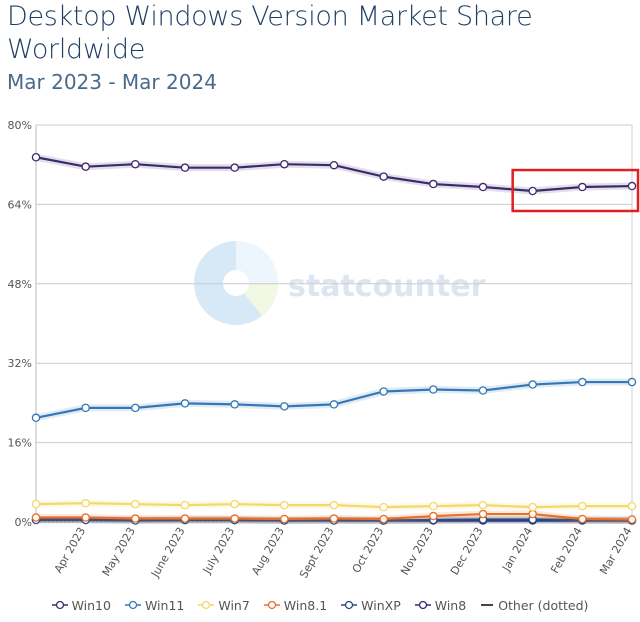 The height and width of the screenshot is (622, 640). What do you see at coordinates (164, 605) in the screenshot?
I see `legend-label: Win11` at bounding box center [164, 605].